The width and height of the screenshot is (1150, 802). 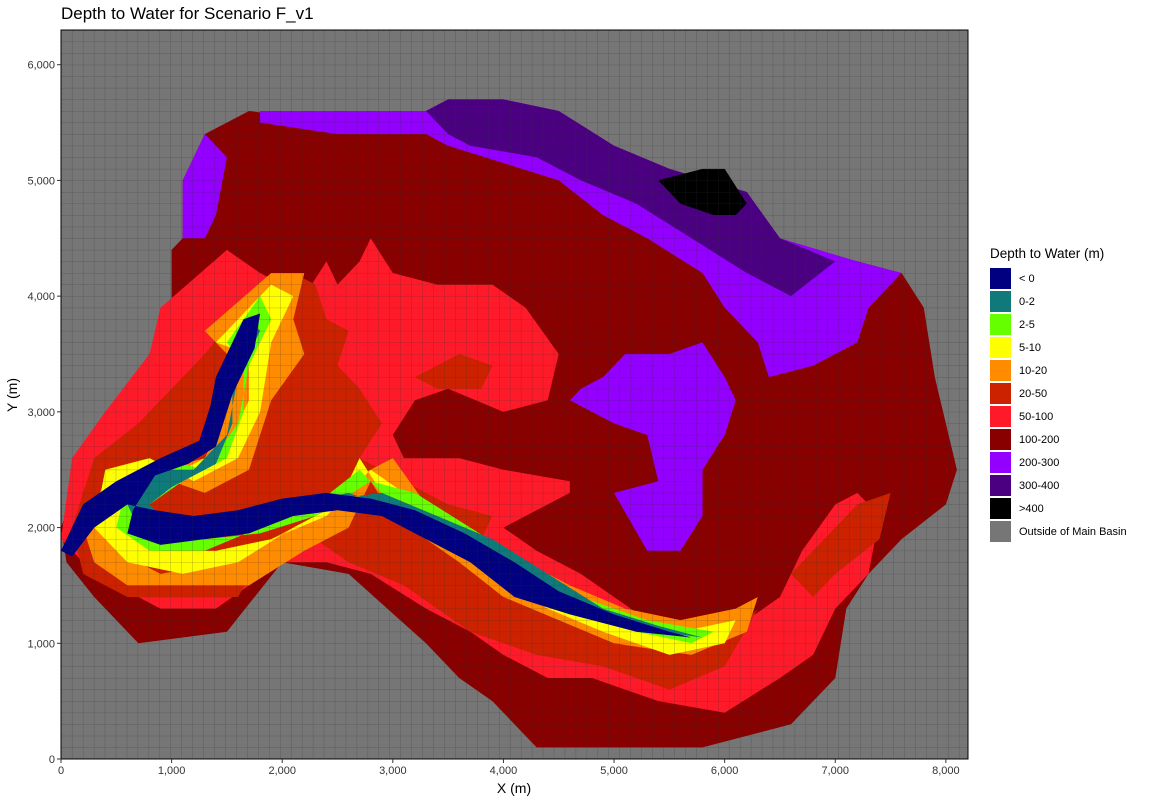 What do you see at coordinates (41, 529) in the screenshot?
I see `y-tick-label: 2,000` at bounding box center [41, 529].